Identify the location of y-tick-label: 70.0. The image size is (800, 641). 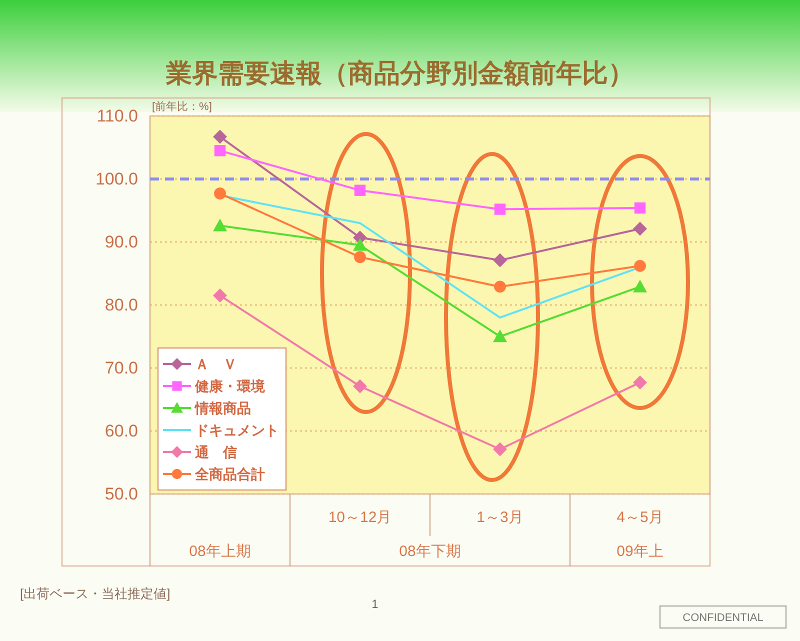
(121, 368).